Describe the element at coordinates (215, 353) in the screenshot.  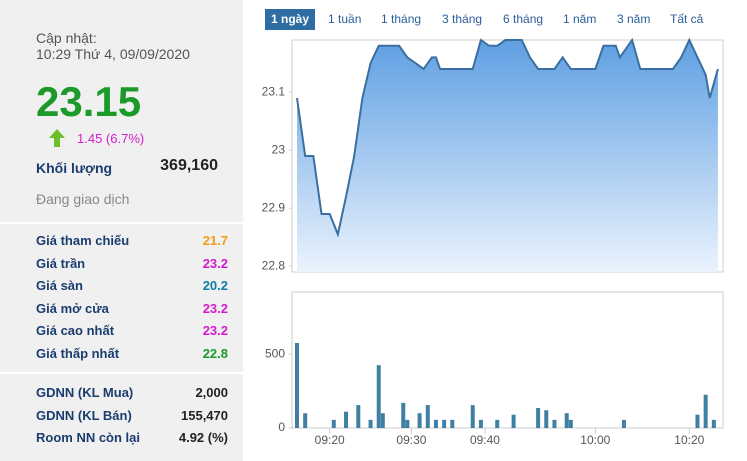
I see `info-value: 22.8` at that location.